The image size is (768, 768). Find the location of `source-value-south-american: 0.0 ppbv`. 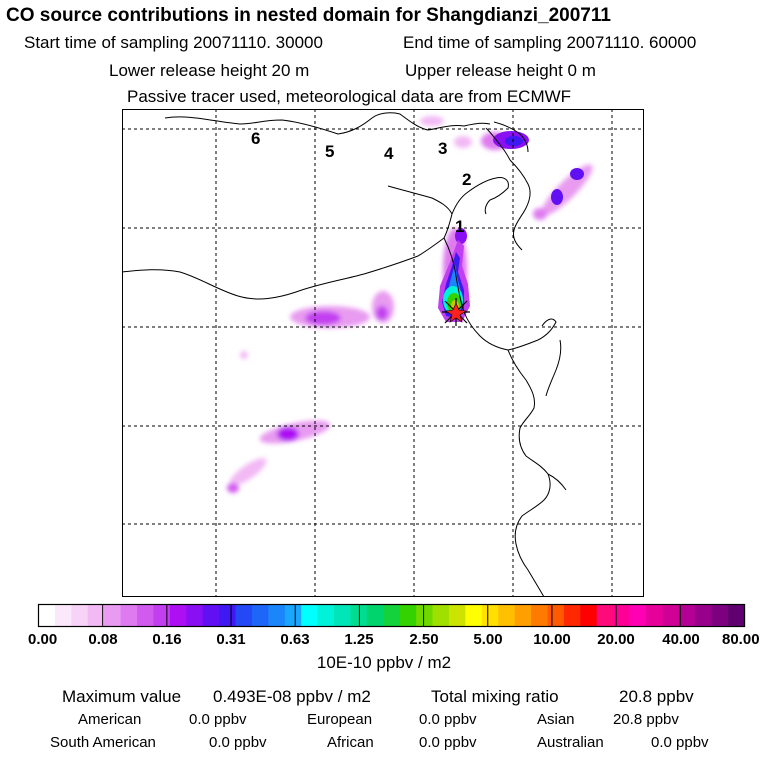

source-value-south-american: 0.0 ppbv is located at coordinates (238, 742).